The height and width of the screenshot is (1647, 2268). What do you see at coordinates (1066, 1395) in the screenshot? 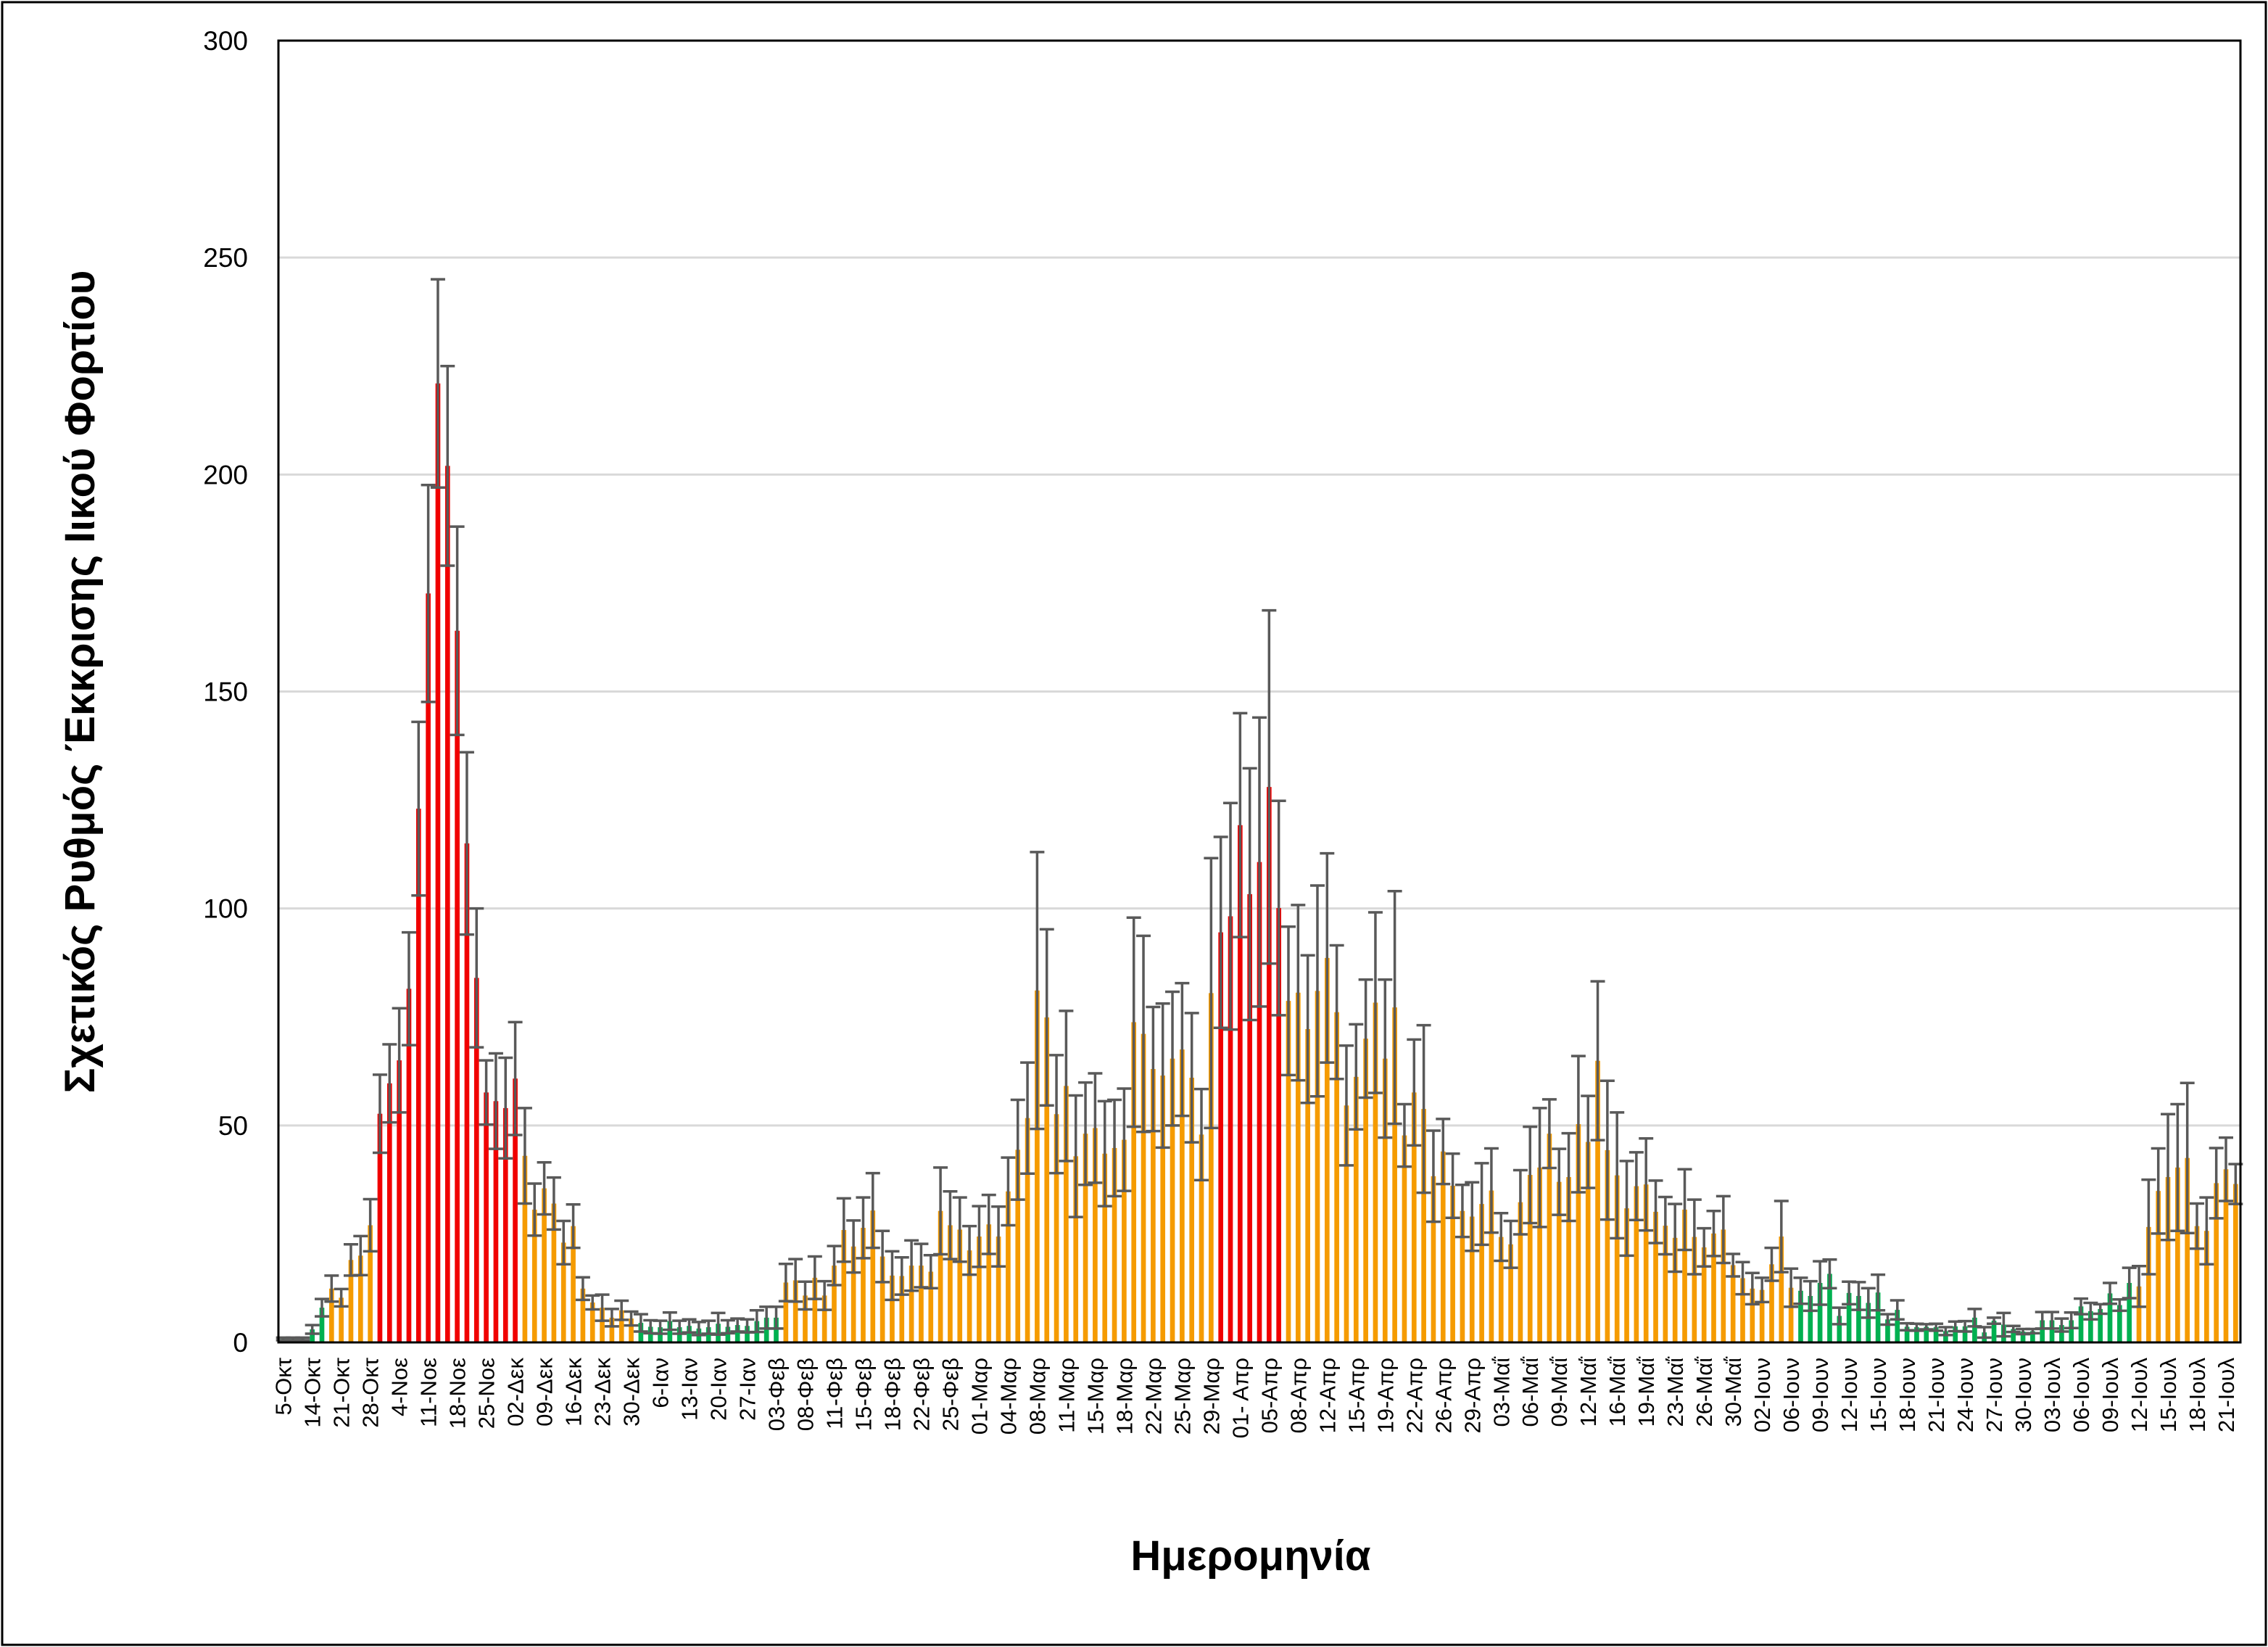
I see `x-tick-label: 11-Μαρ` at bounding box center [1066, 1395].